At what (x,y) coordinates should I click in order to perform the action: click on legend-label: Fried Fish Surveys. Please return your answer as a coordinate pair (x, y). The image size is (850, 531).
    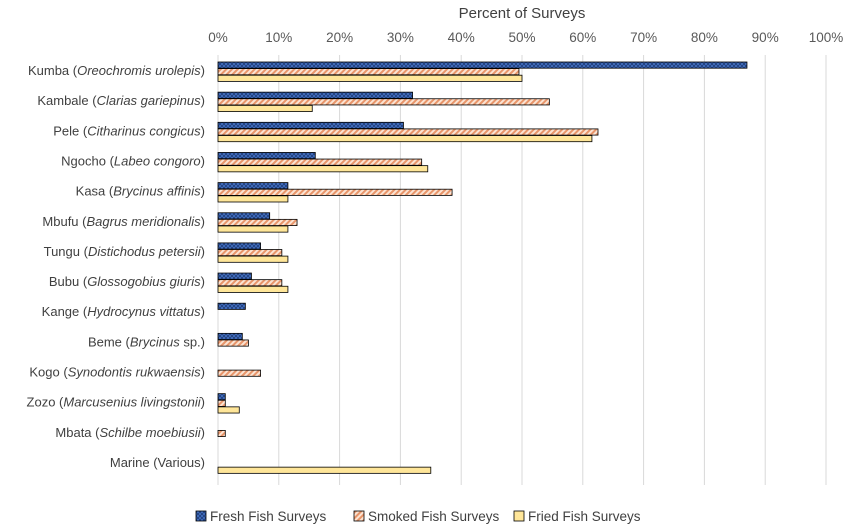
    Looking at the image, I should click on (584, 516).